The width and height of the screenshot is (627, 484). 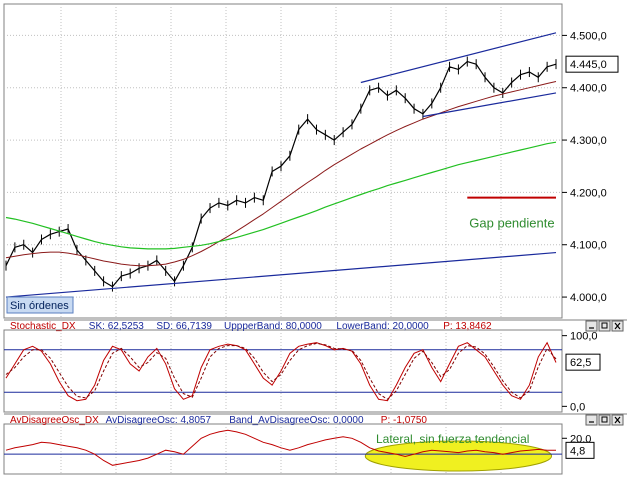 What do you see at coordinates (458, 456) in the screenshot?
I see `lateral-highlight` at bounding box center [458, 456].